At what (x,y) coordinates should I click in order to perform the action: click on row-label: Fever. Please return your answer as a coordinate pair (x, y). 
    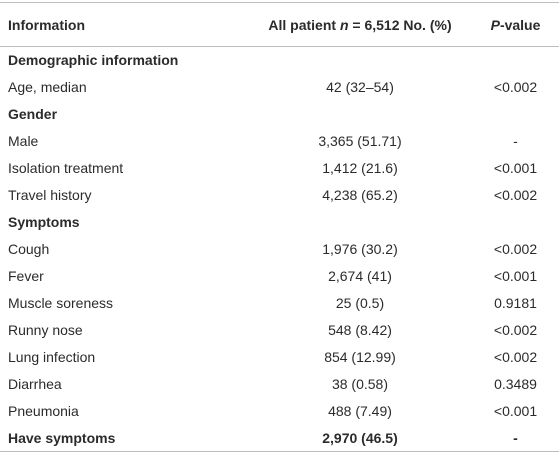
    Looking at the image, I should click on (26, 276).